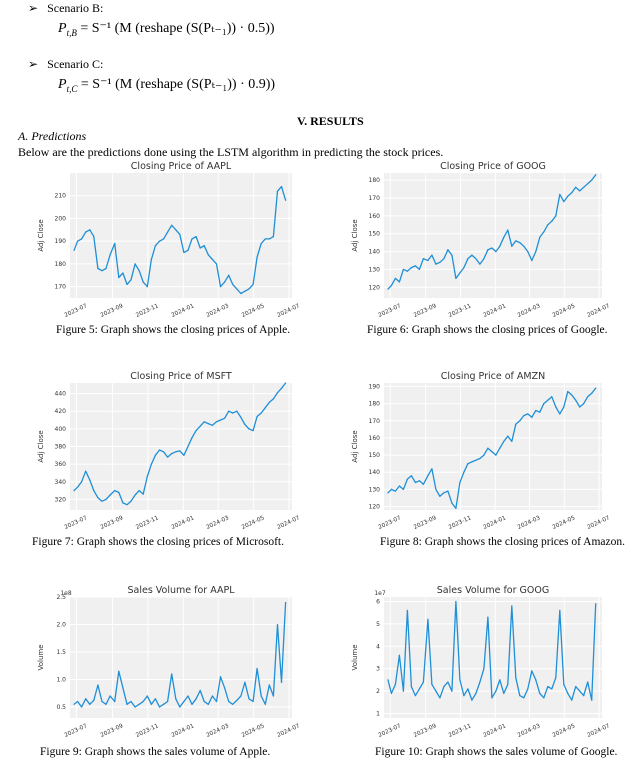 The width and height of the screenshot is (641, 764). What do you see at coordinates (425, 311) in the screenshot?
I see `x-tick-label: 2023-09` at bounding box center [425, 311].